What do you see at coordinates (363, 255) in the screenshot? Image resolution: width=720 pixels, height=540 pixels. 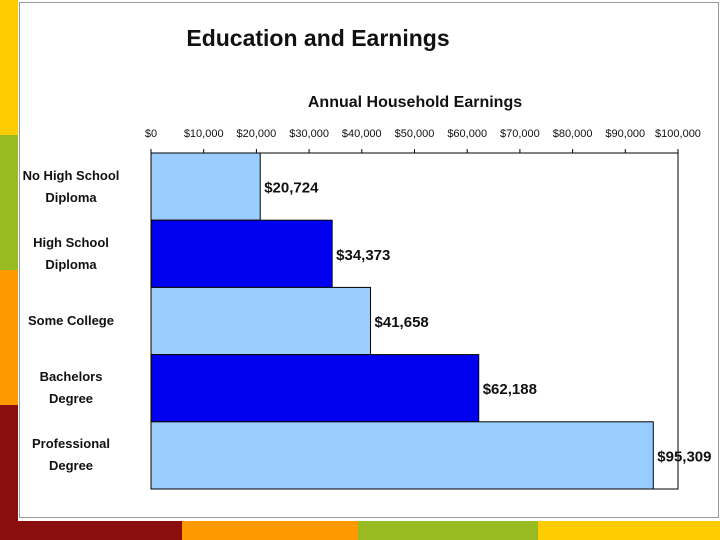 I see `data-label: $34,373` at bounding box center [363, 255].